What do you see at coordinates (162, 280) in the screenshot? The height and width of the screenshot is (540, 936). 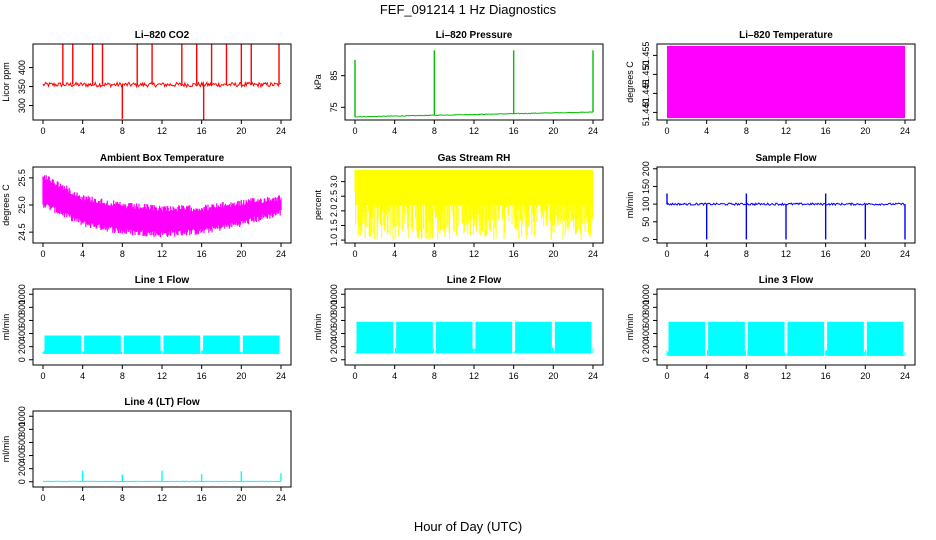 I see `panel-title: Line 1 Flow` at bounding box center [162, 280].